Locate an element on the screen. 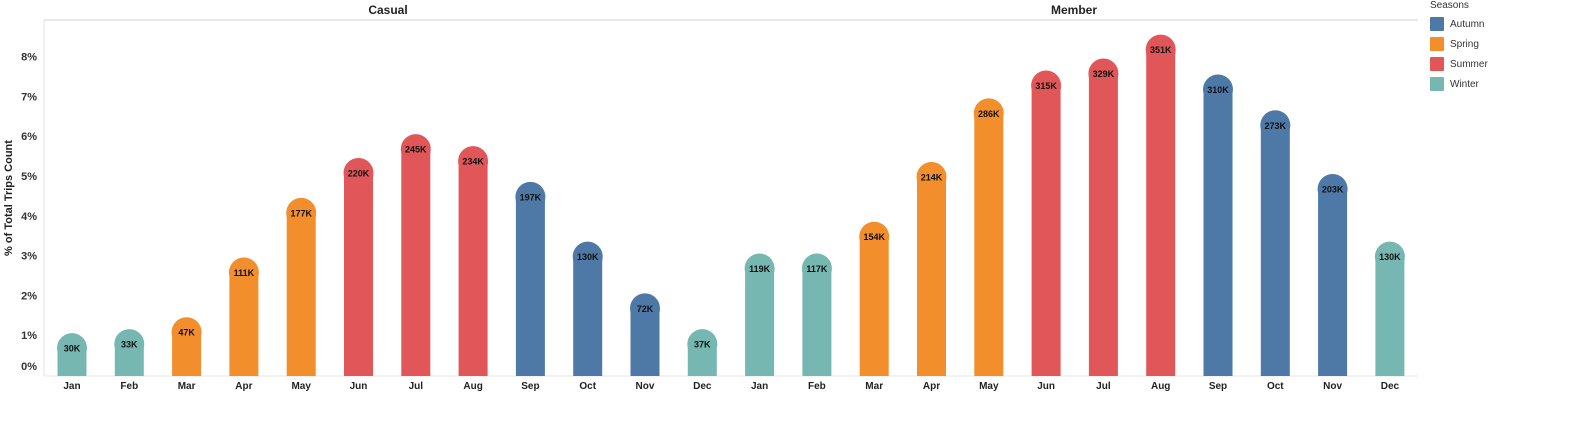 This screenshot has height=432, width=1578. x-tick-label: Jan is located at coordinates (71, 386).